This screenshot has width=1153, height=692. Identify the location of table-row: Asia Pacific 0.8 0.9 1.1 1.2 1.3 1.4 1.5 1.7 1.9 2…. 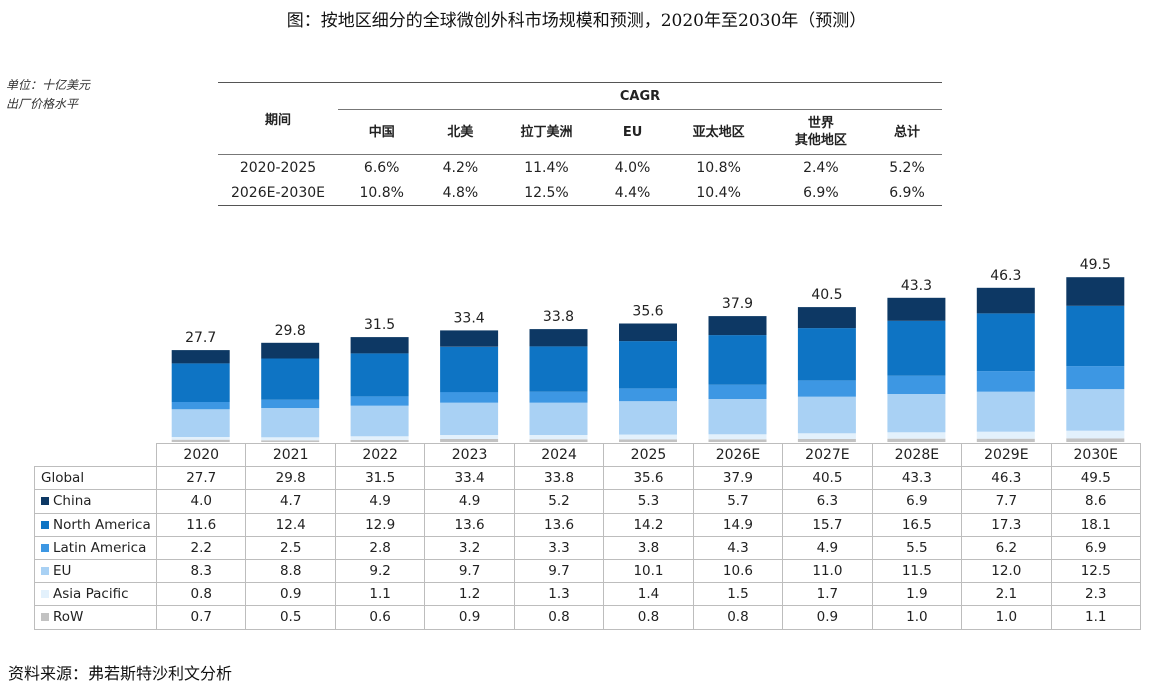
(587, 594).